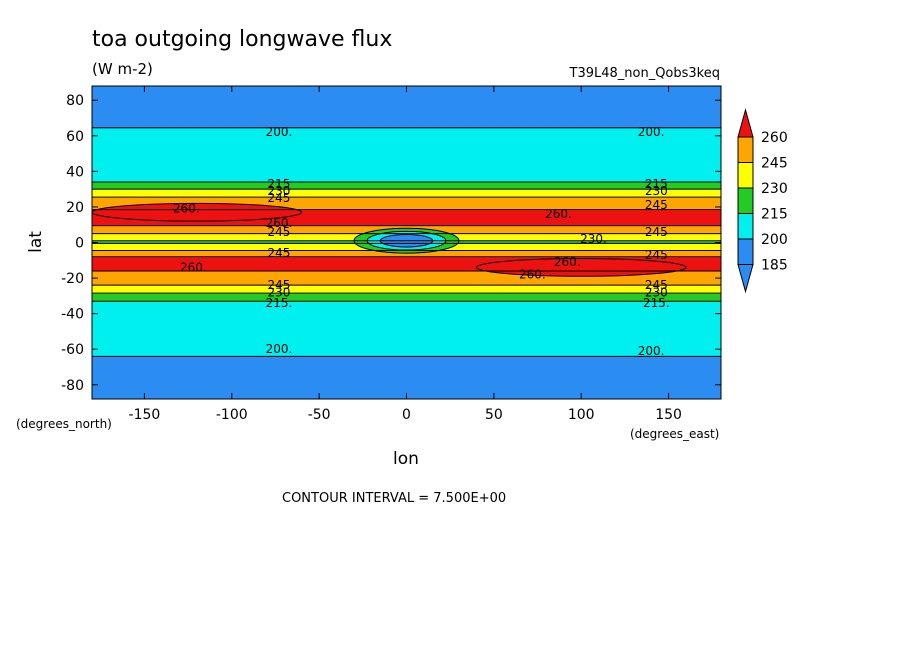 The image size is (904, 654). What do you see at coordinates (494, 415) in the screenshot?
I see `x-tick-label: 50` at bounding box center [494, 415].